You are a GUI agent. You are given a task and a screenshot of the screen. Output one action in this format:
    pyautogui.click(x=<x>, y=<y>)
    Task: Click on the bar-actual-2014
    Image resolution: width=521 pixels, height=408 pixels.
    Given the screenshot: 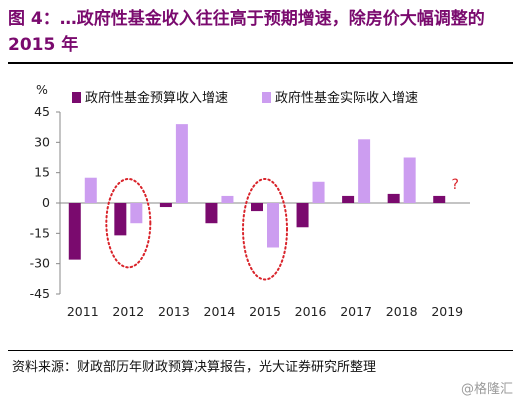 What is the action you would take?
    pyautogui.click(x=227, y=199)
    